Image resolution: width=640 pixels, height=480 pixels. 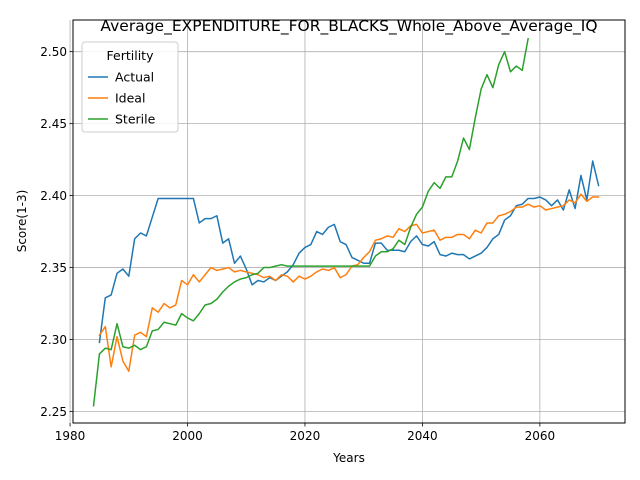 I want to click on x-tick-label: 2020, so click(x=305, y=436).